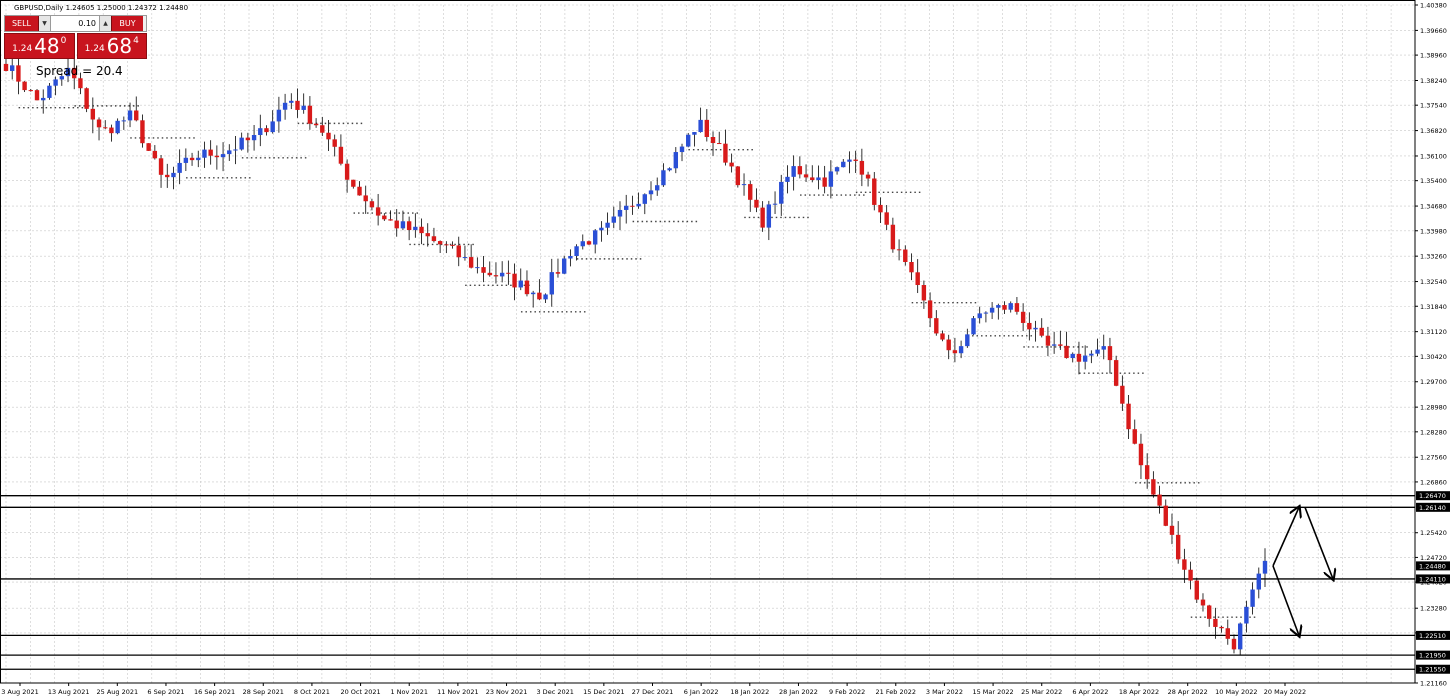 Image resolution: width=1451 pixels, height=699 pixels. Describe the element at coordinates (1433, 56) in the screenshot. I see `y-tick-label: 1.38960` at that location.